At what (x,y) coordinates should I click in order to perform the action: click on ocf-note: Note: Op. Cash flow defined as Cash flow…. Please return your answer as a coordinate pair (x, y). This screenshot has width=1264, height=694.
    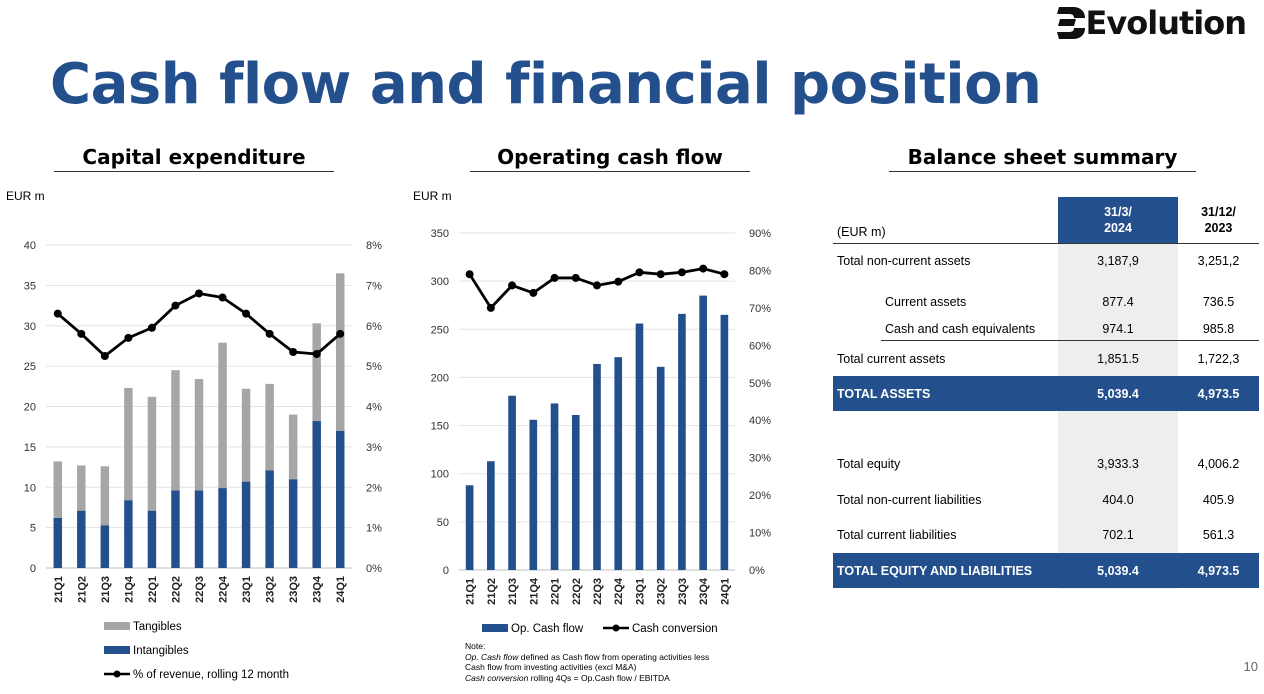
    Looking at the image, I should click on (615, 662).